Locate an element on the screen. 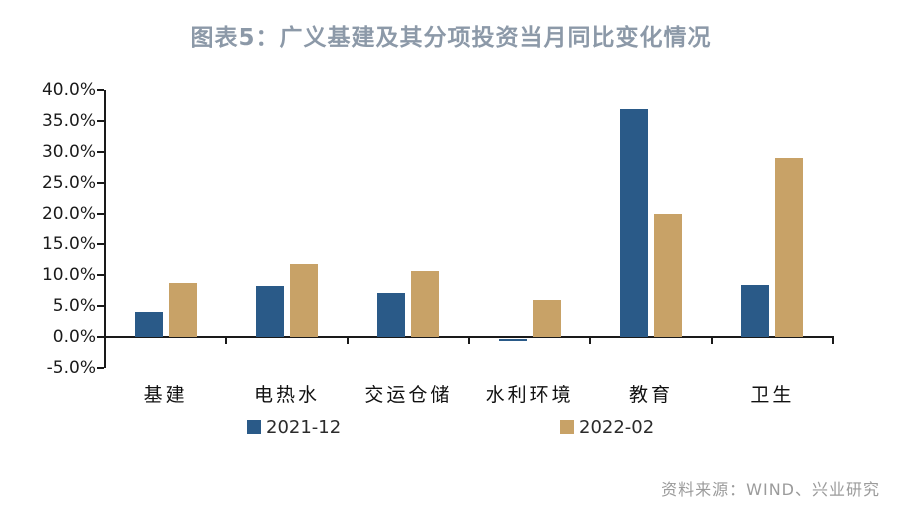 This screenshot has width=902, height=513. bar-2021-12-电热水 is located at coordinates (270, 312).